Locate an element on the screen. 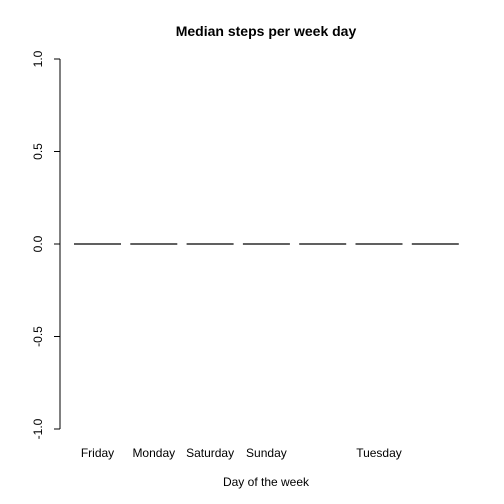 The width and height of the screenshot is (504, 504). x-tick-label-saturday: Saturday is located at coordinates (210, 453).